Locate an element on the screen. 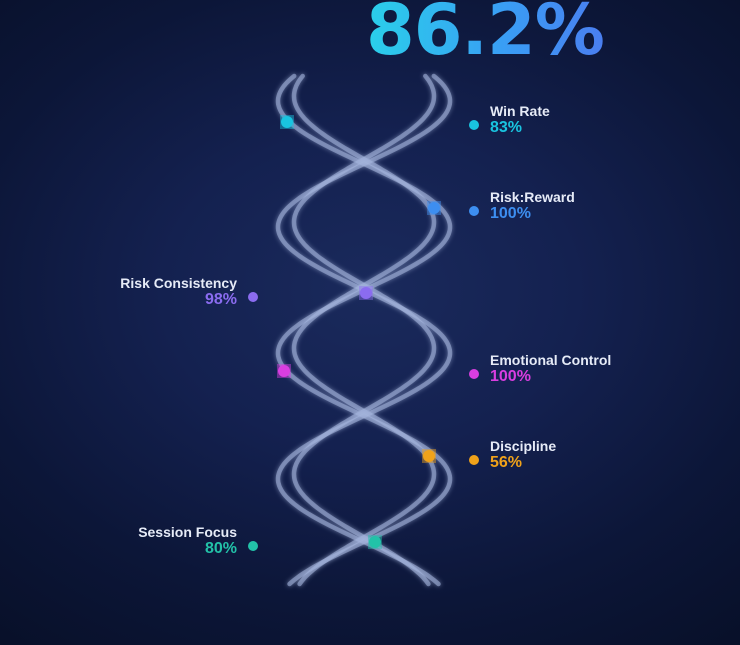  risk-consistency-helix-marker is located at coordinates (366, 293).